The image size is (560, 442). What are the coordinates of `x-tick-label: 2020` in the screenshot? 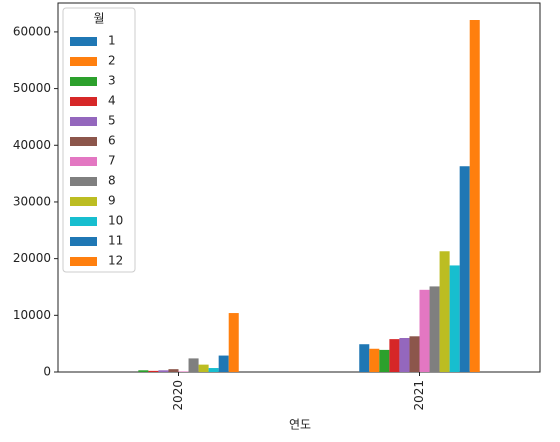 It's located at (178, 395).